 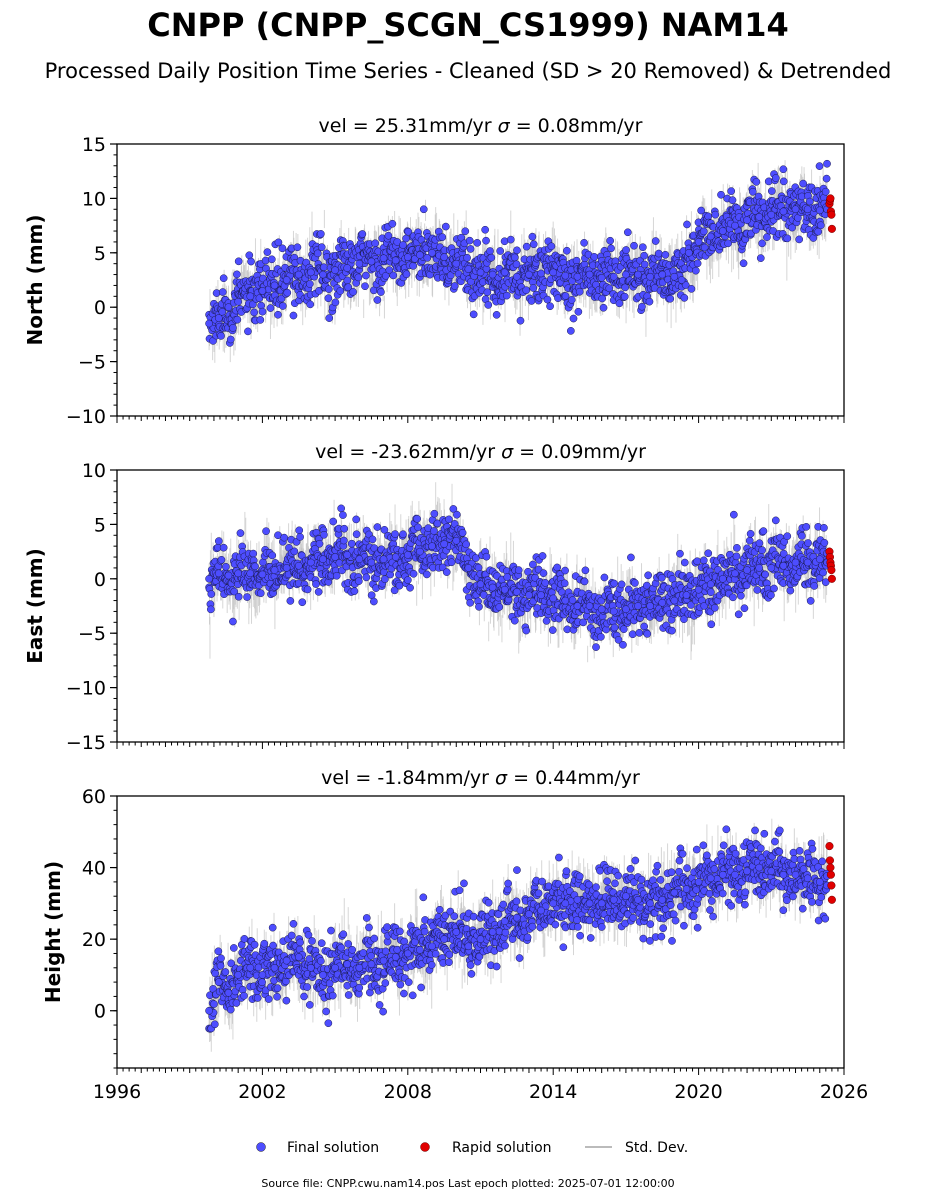 I want to click on panel-title-velocity: vel = 25.31mm/yr, so click(x=408, y=126).